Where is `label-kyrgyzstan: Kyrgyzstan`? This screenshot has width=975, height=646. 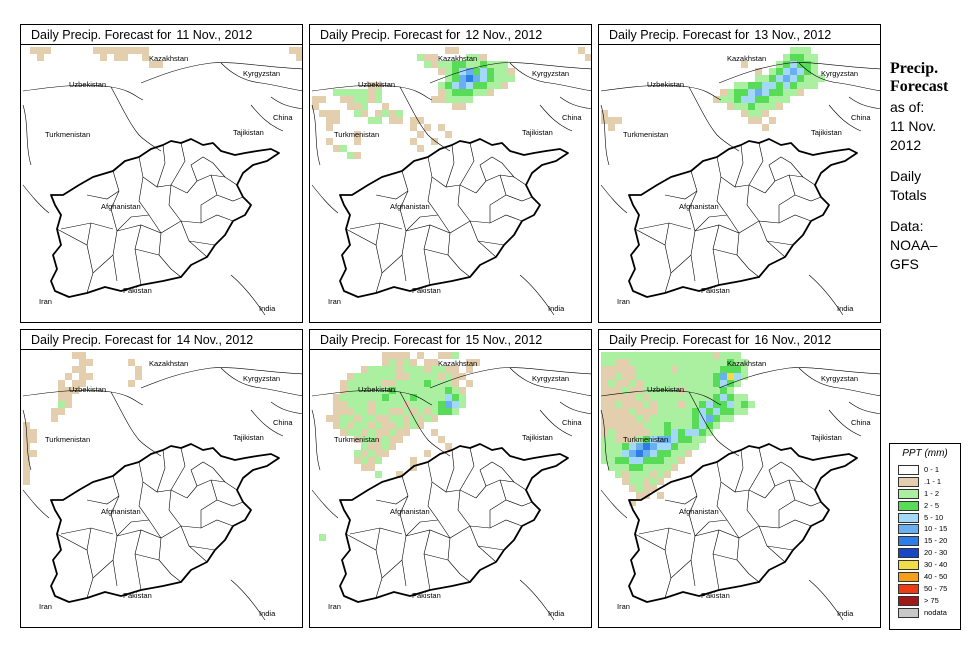 label-kyrgyzstan: Kyrgyzstan is located at coordinates (261, 378).